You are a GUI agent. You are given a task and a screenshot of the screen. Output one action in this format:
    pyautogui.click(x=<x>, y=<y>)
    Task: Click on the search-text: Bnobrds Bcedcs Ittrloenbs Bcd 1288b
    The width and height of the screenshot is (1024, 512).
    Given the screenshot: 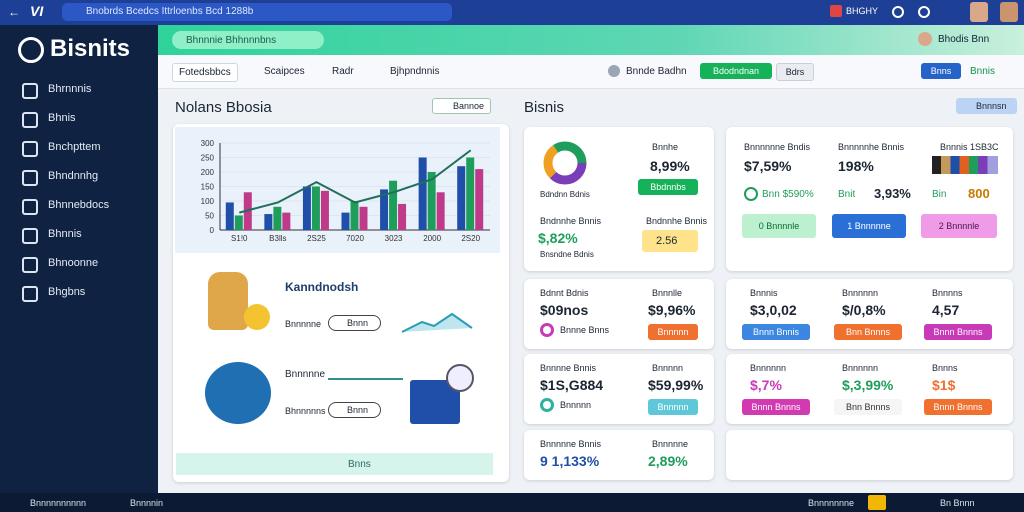 What is the action you would take?
    pyautogui.click(x=170, y=11)
    